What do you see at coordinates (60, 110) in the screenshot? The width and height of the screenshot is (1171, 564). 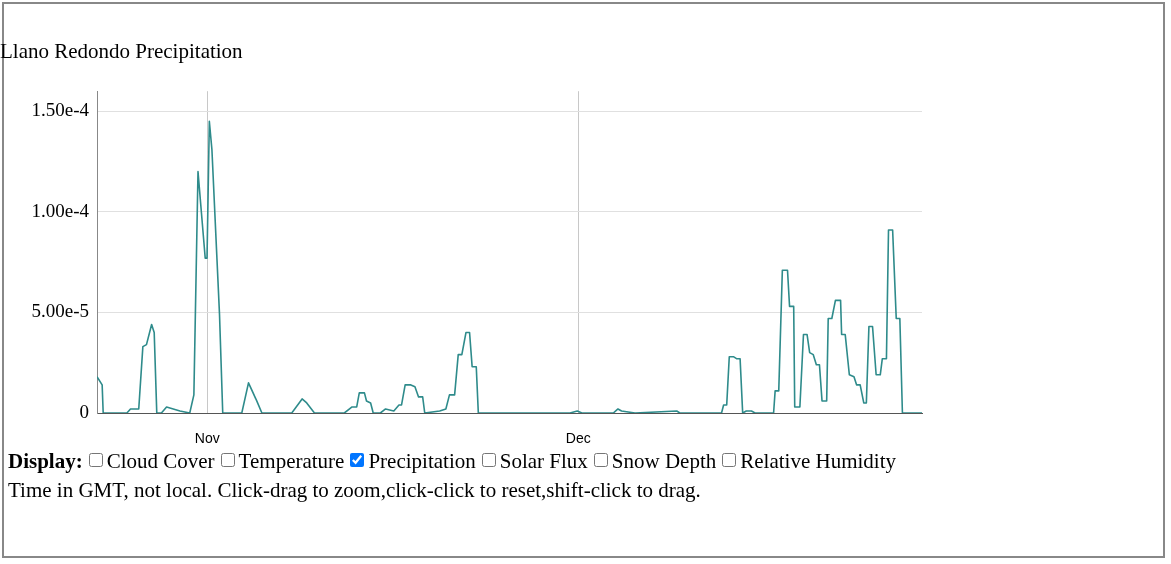 I see `y-tick-label: 1.50e-4` at bounding box center [60, 110].